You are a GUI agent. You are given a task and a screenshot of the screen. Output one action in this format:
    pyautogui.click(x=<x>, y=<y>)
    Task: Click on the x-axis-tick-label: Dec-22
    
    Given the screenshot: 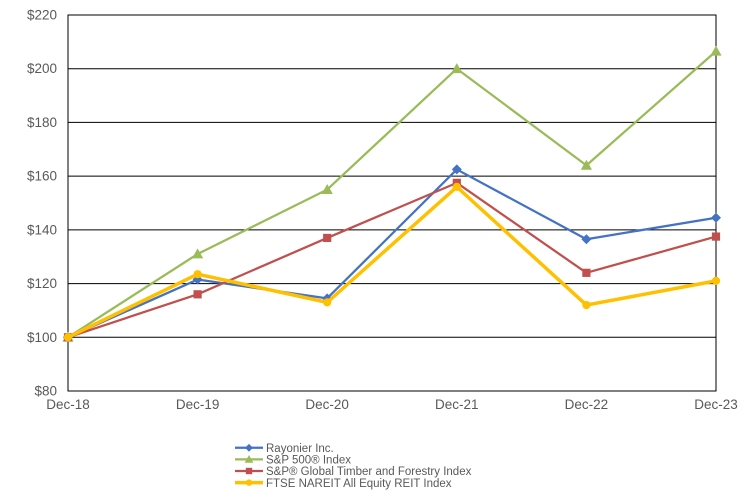 What is the action you would take?
    pyautogui.click(x=587, y=404)
    